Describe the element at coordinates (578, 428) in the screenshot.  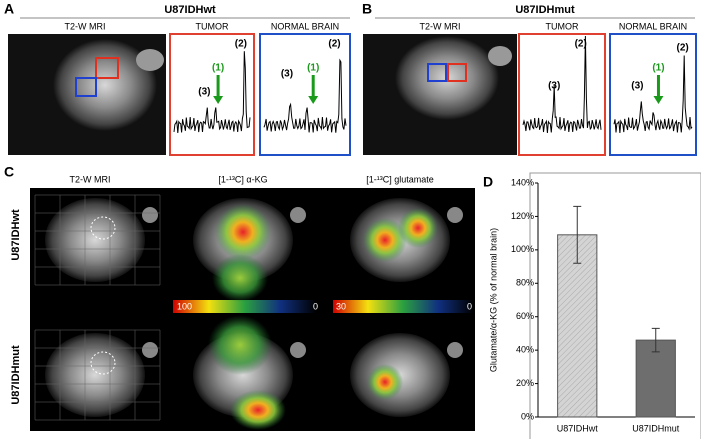
I see `x-tick-label: U87IDHwt` at that location.